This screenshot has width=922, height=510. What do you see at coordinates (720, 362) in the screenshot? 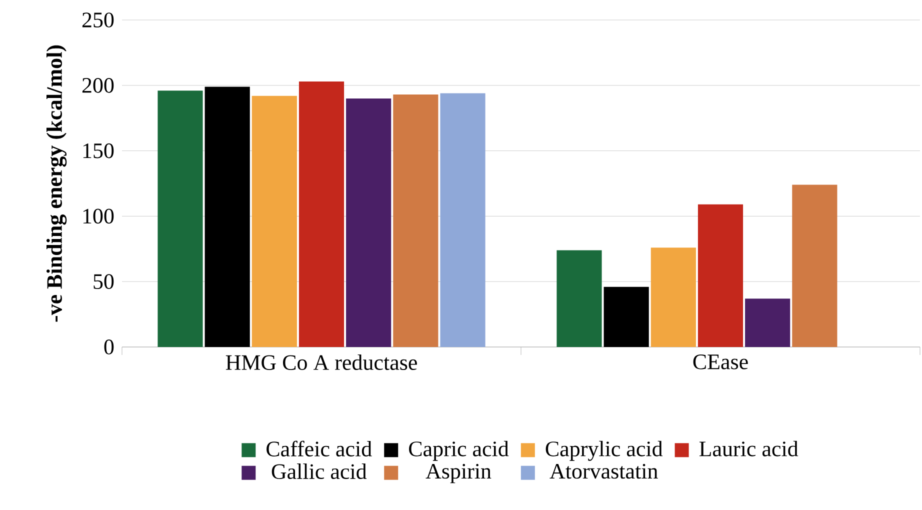
I see `x-tick-label: CEase` at bounding box center [720, 362].